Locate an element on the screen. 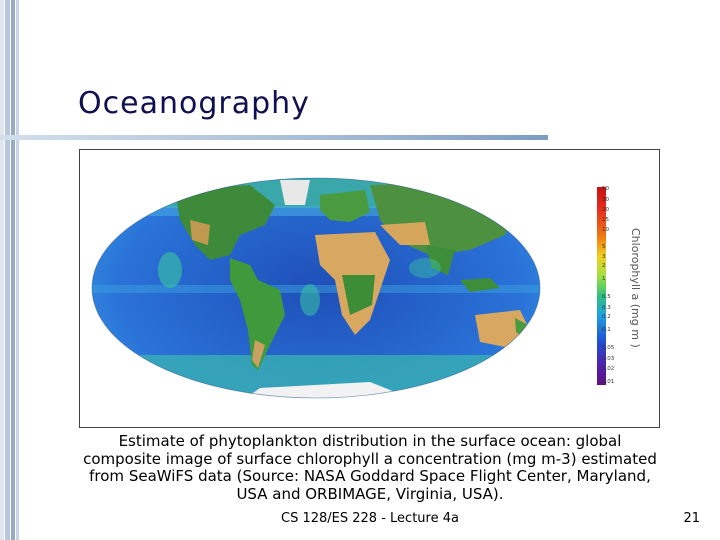 This screenshot has width=720, height=540. scale-label: 0.03 is located at coordinates (608, 359).